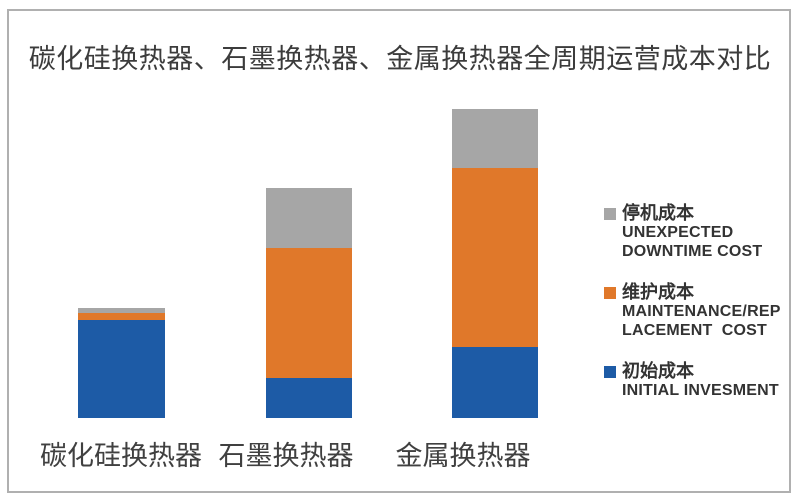 This screenshot has width=800, height=503. What do you see at coordinates (658, 371) in the screenshot?
I see `legend-label-zh: 初始成本` at bounding box center [658, 371].